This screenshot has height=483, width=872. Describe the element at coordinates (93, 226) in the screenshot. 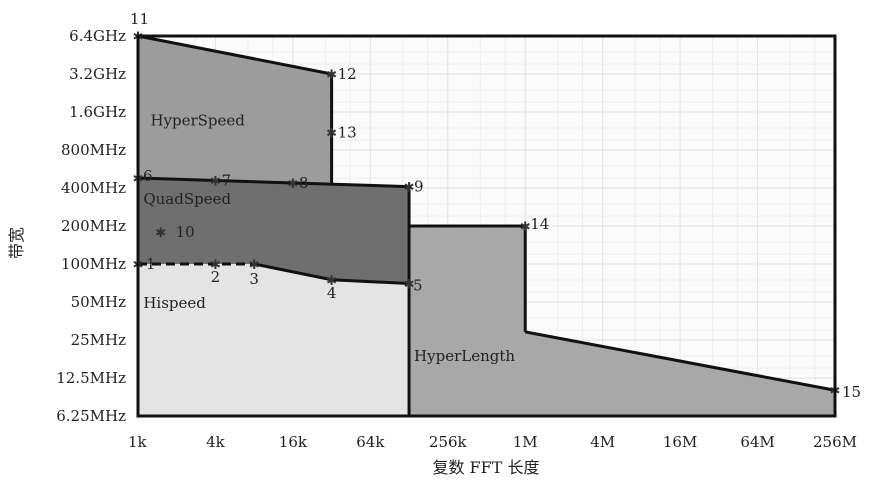

I see `y-tick-label: 200MHz` at that location.